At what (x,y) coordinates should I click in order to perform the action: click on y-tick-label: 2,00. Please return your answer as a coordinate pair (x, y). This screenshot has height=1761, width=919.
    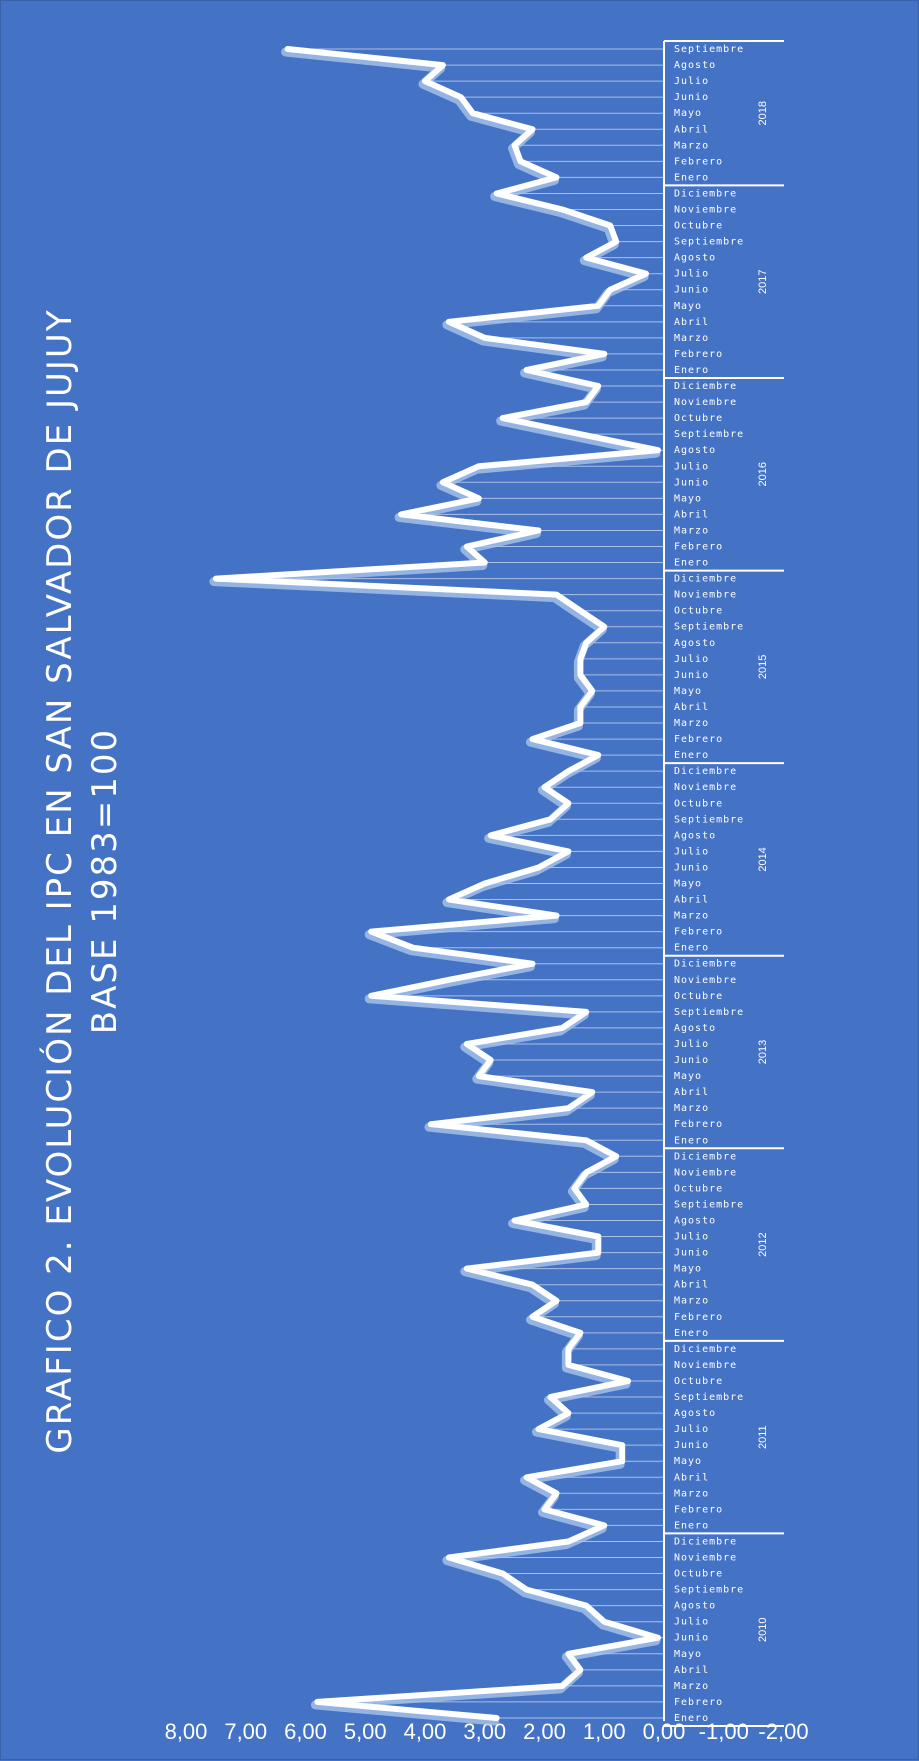
    Looking at the image, I should click on (544, 1731).